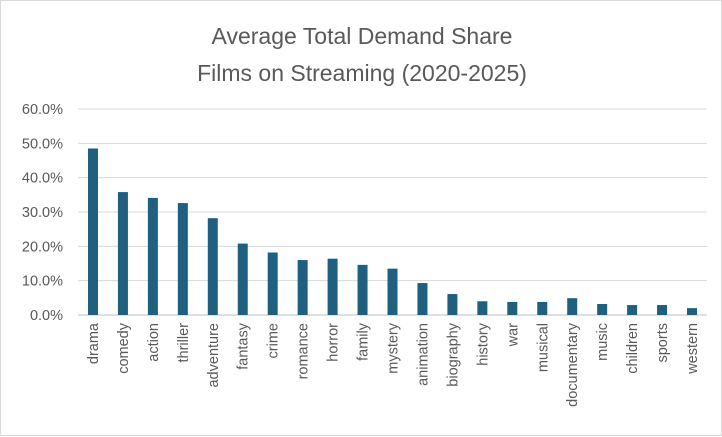 The image size is (722, 437). What do you see at coordinates (364, 341) in the screenshot?
I see `x-category-label: family` at bounding box center [364, 341].